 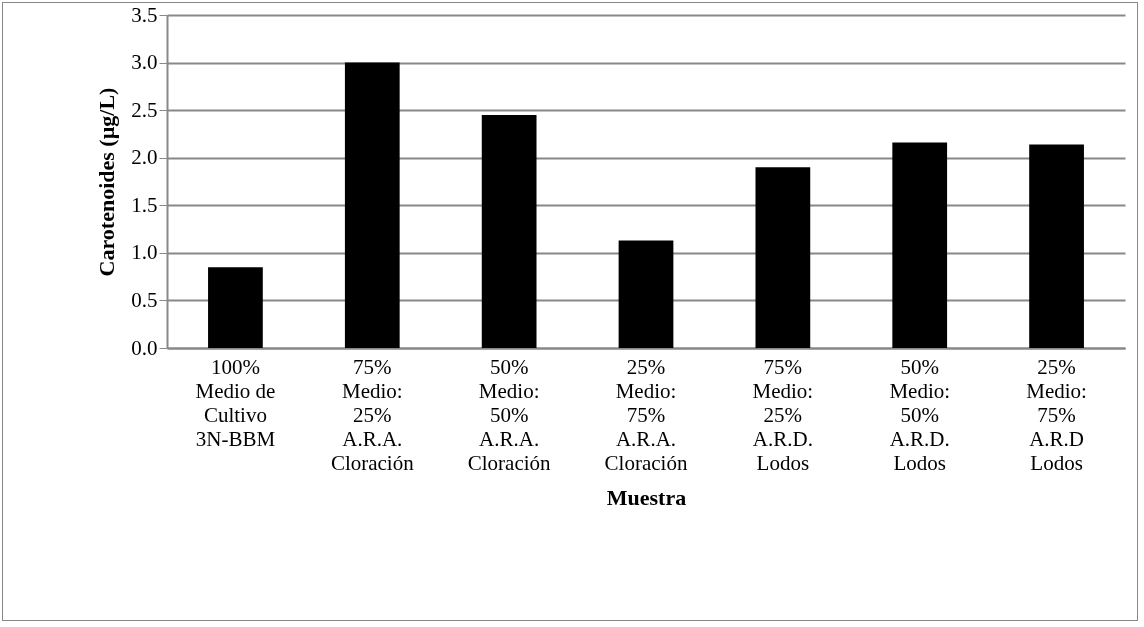 What do you see at coordinates (646, 497) in the screenshot?
I see `x-axis-title: Muestra` at bounding box center [646, 497].